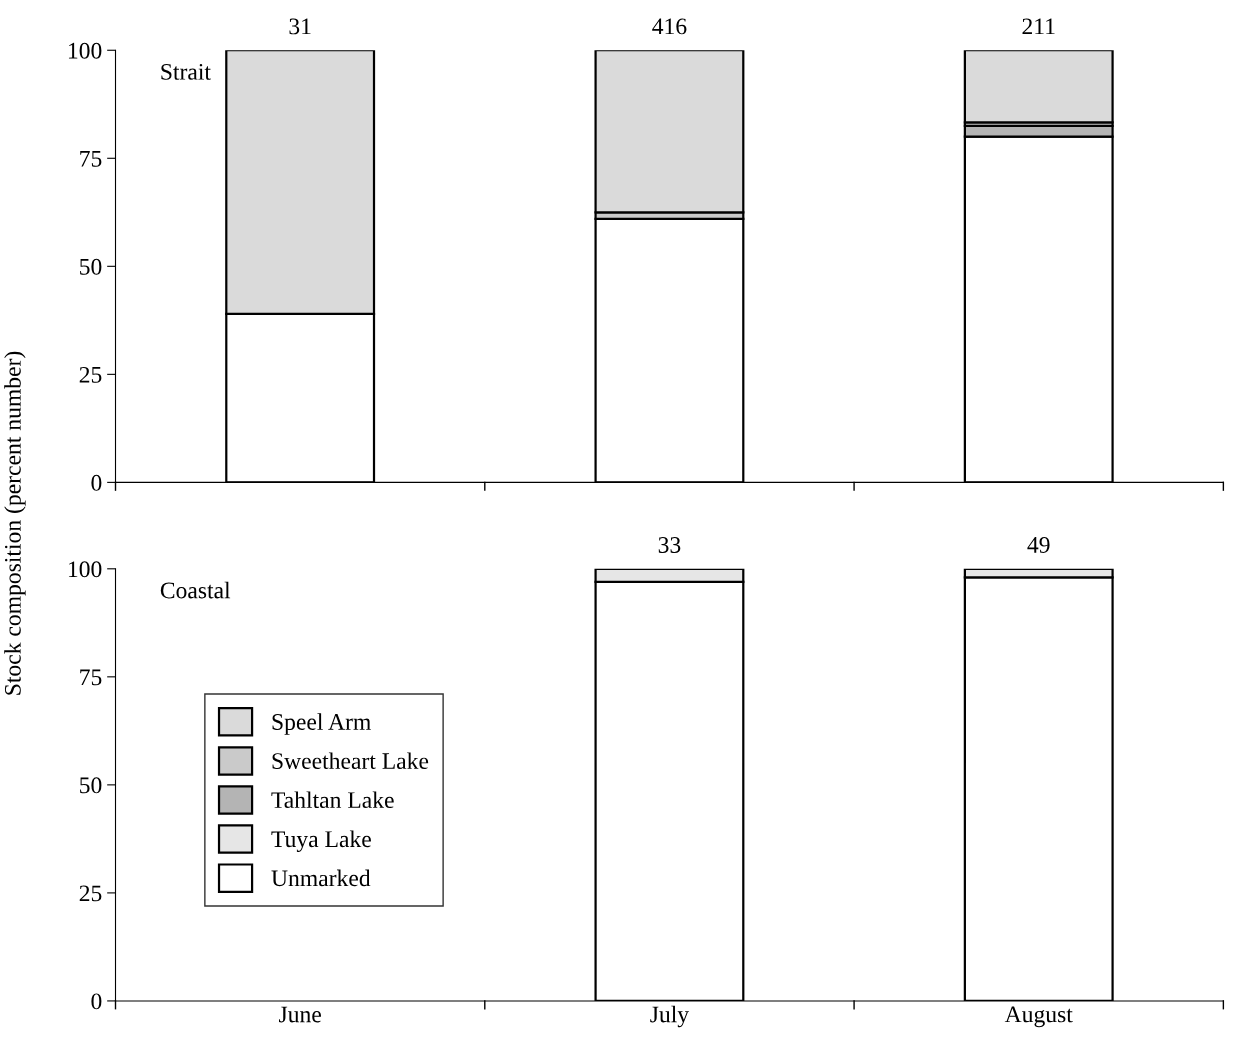 The image size is (1242, 1047). Describe the element at coordinates (15, 523) in the screenshot. I see `y-axis-title: Stock composition (percent number)` at that location.